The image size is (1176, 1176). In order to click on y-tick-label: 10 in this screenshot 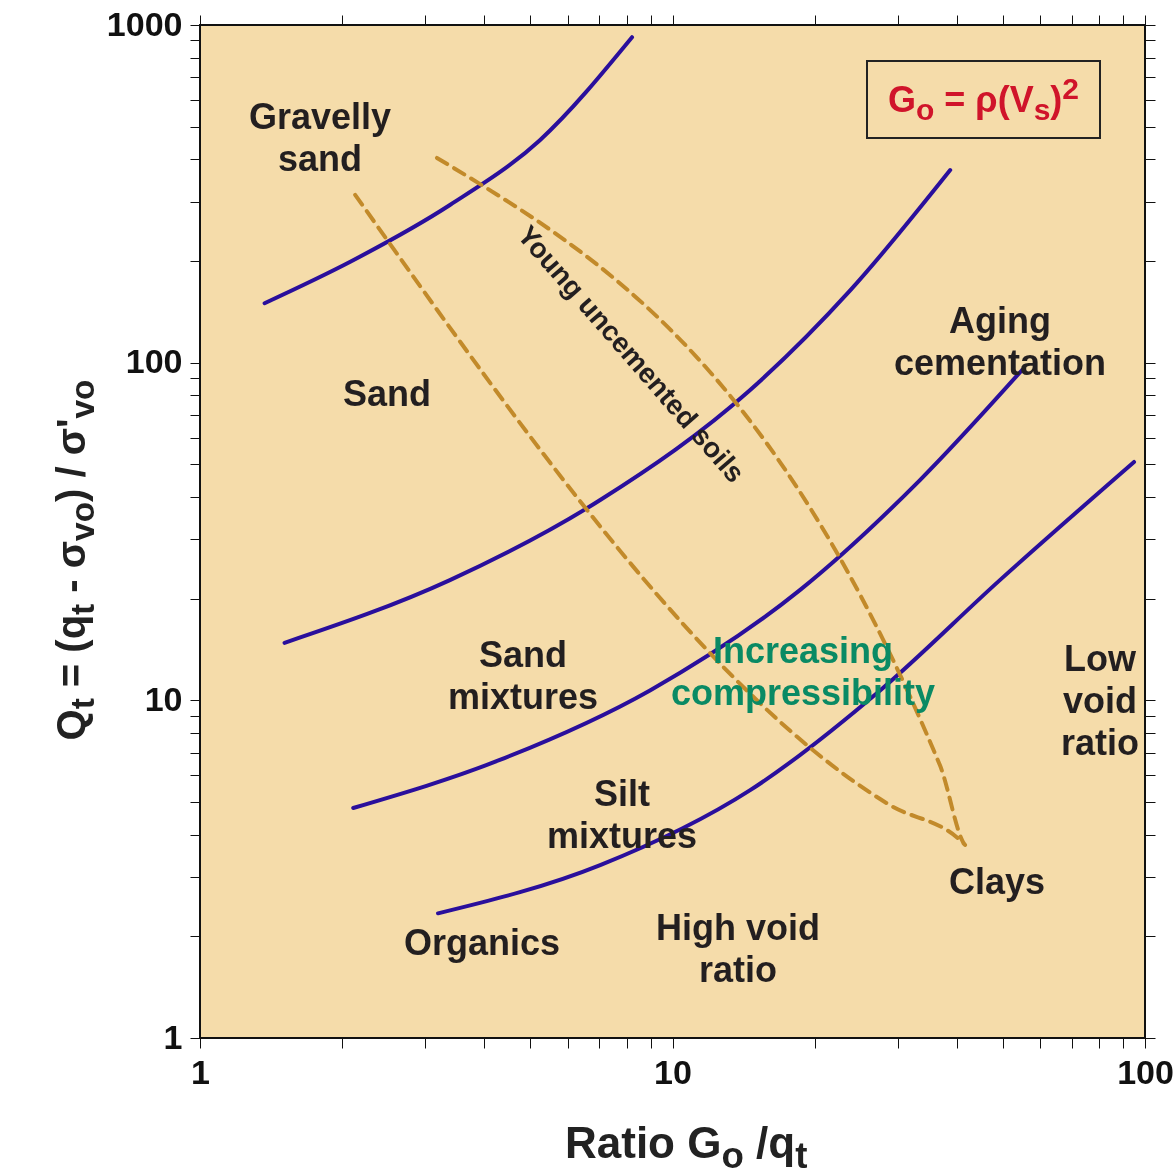, I will do `click(163, 698)`.